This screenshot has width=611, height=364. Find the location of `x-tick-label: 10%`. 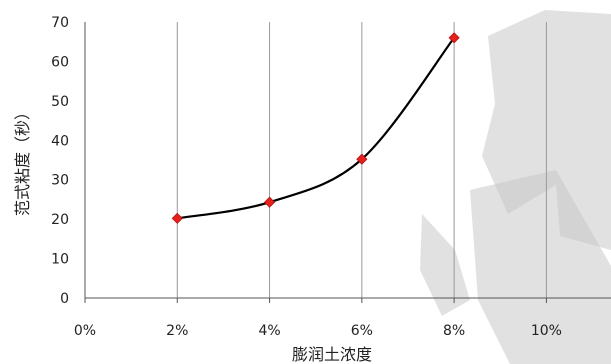

x-tick-label: 10% is located at coordinates (546, 331).